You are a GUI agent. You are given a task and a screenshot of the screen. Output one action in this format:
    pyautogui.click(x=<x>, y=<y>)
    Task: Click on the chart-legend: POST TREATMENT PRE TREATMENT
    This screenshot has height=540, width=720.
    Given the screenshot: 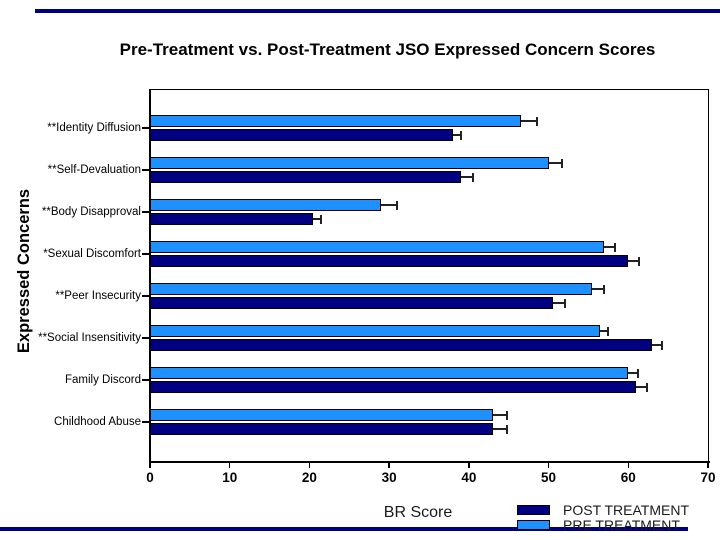 What is the action you would take?
    pyautogui.click(x=603, y=517)
    